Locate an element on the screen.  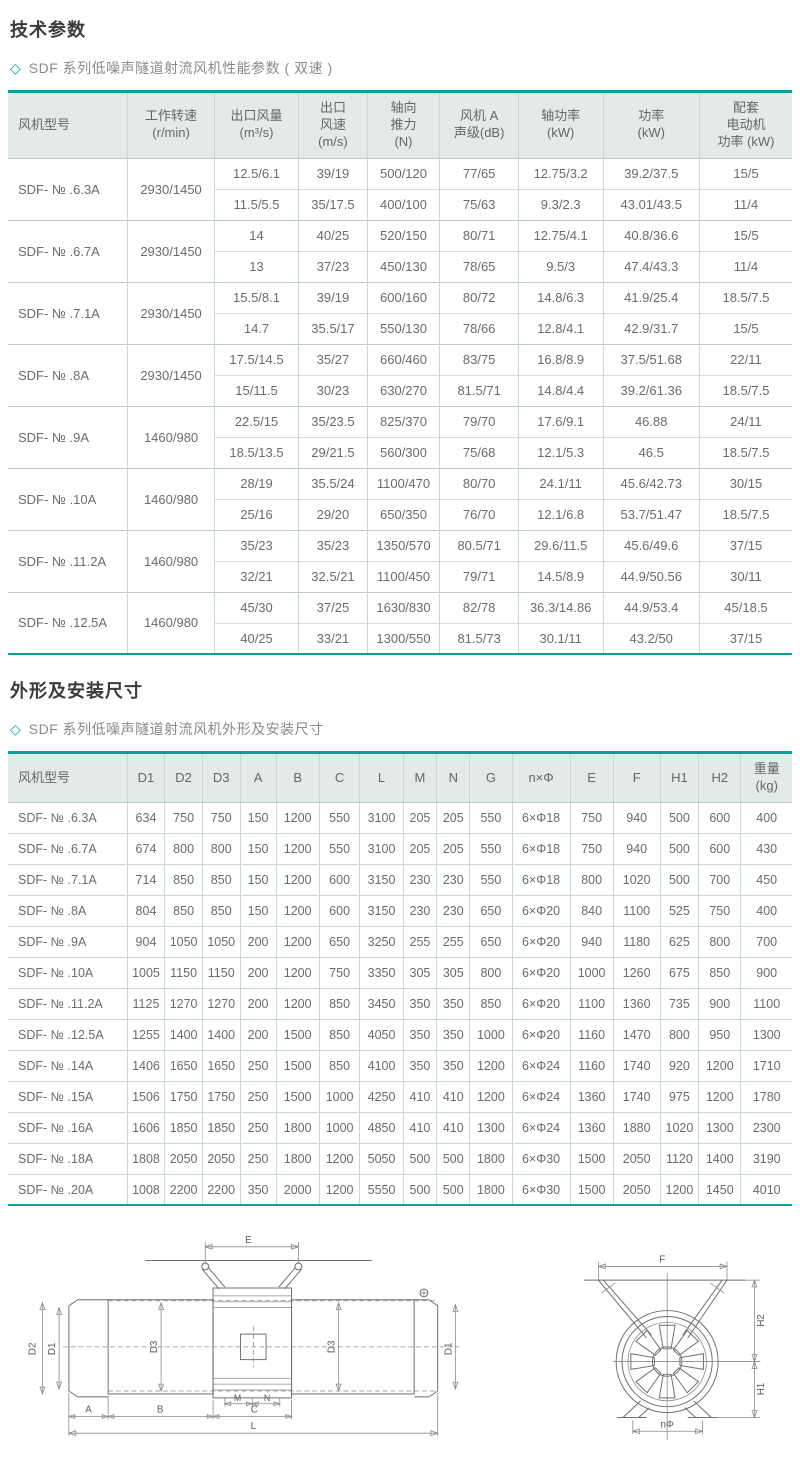
value-cell: 1150 is located at coordinates (183, 972).